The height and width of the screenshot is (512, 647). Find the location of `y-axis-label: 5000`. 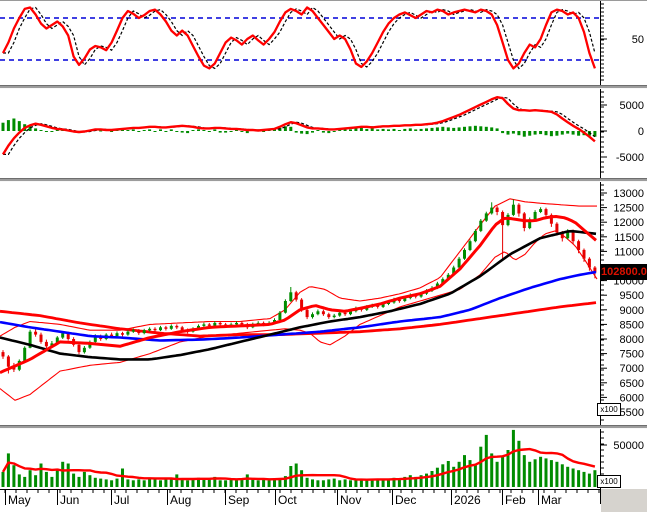

y-axis-label: 5000 is located at coordinates (632, 106).